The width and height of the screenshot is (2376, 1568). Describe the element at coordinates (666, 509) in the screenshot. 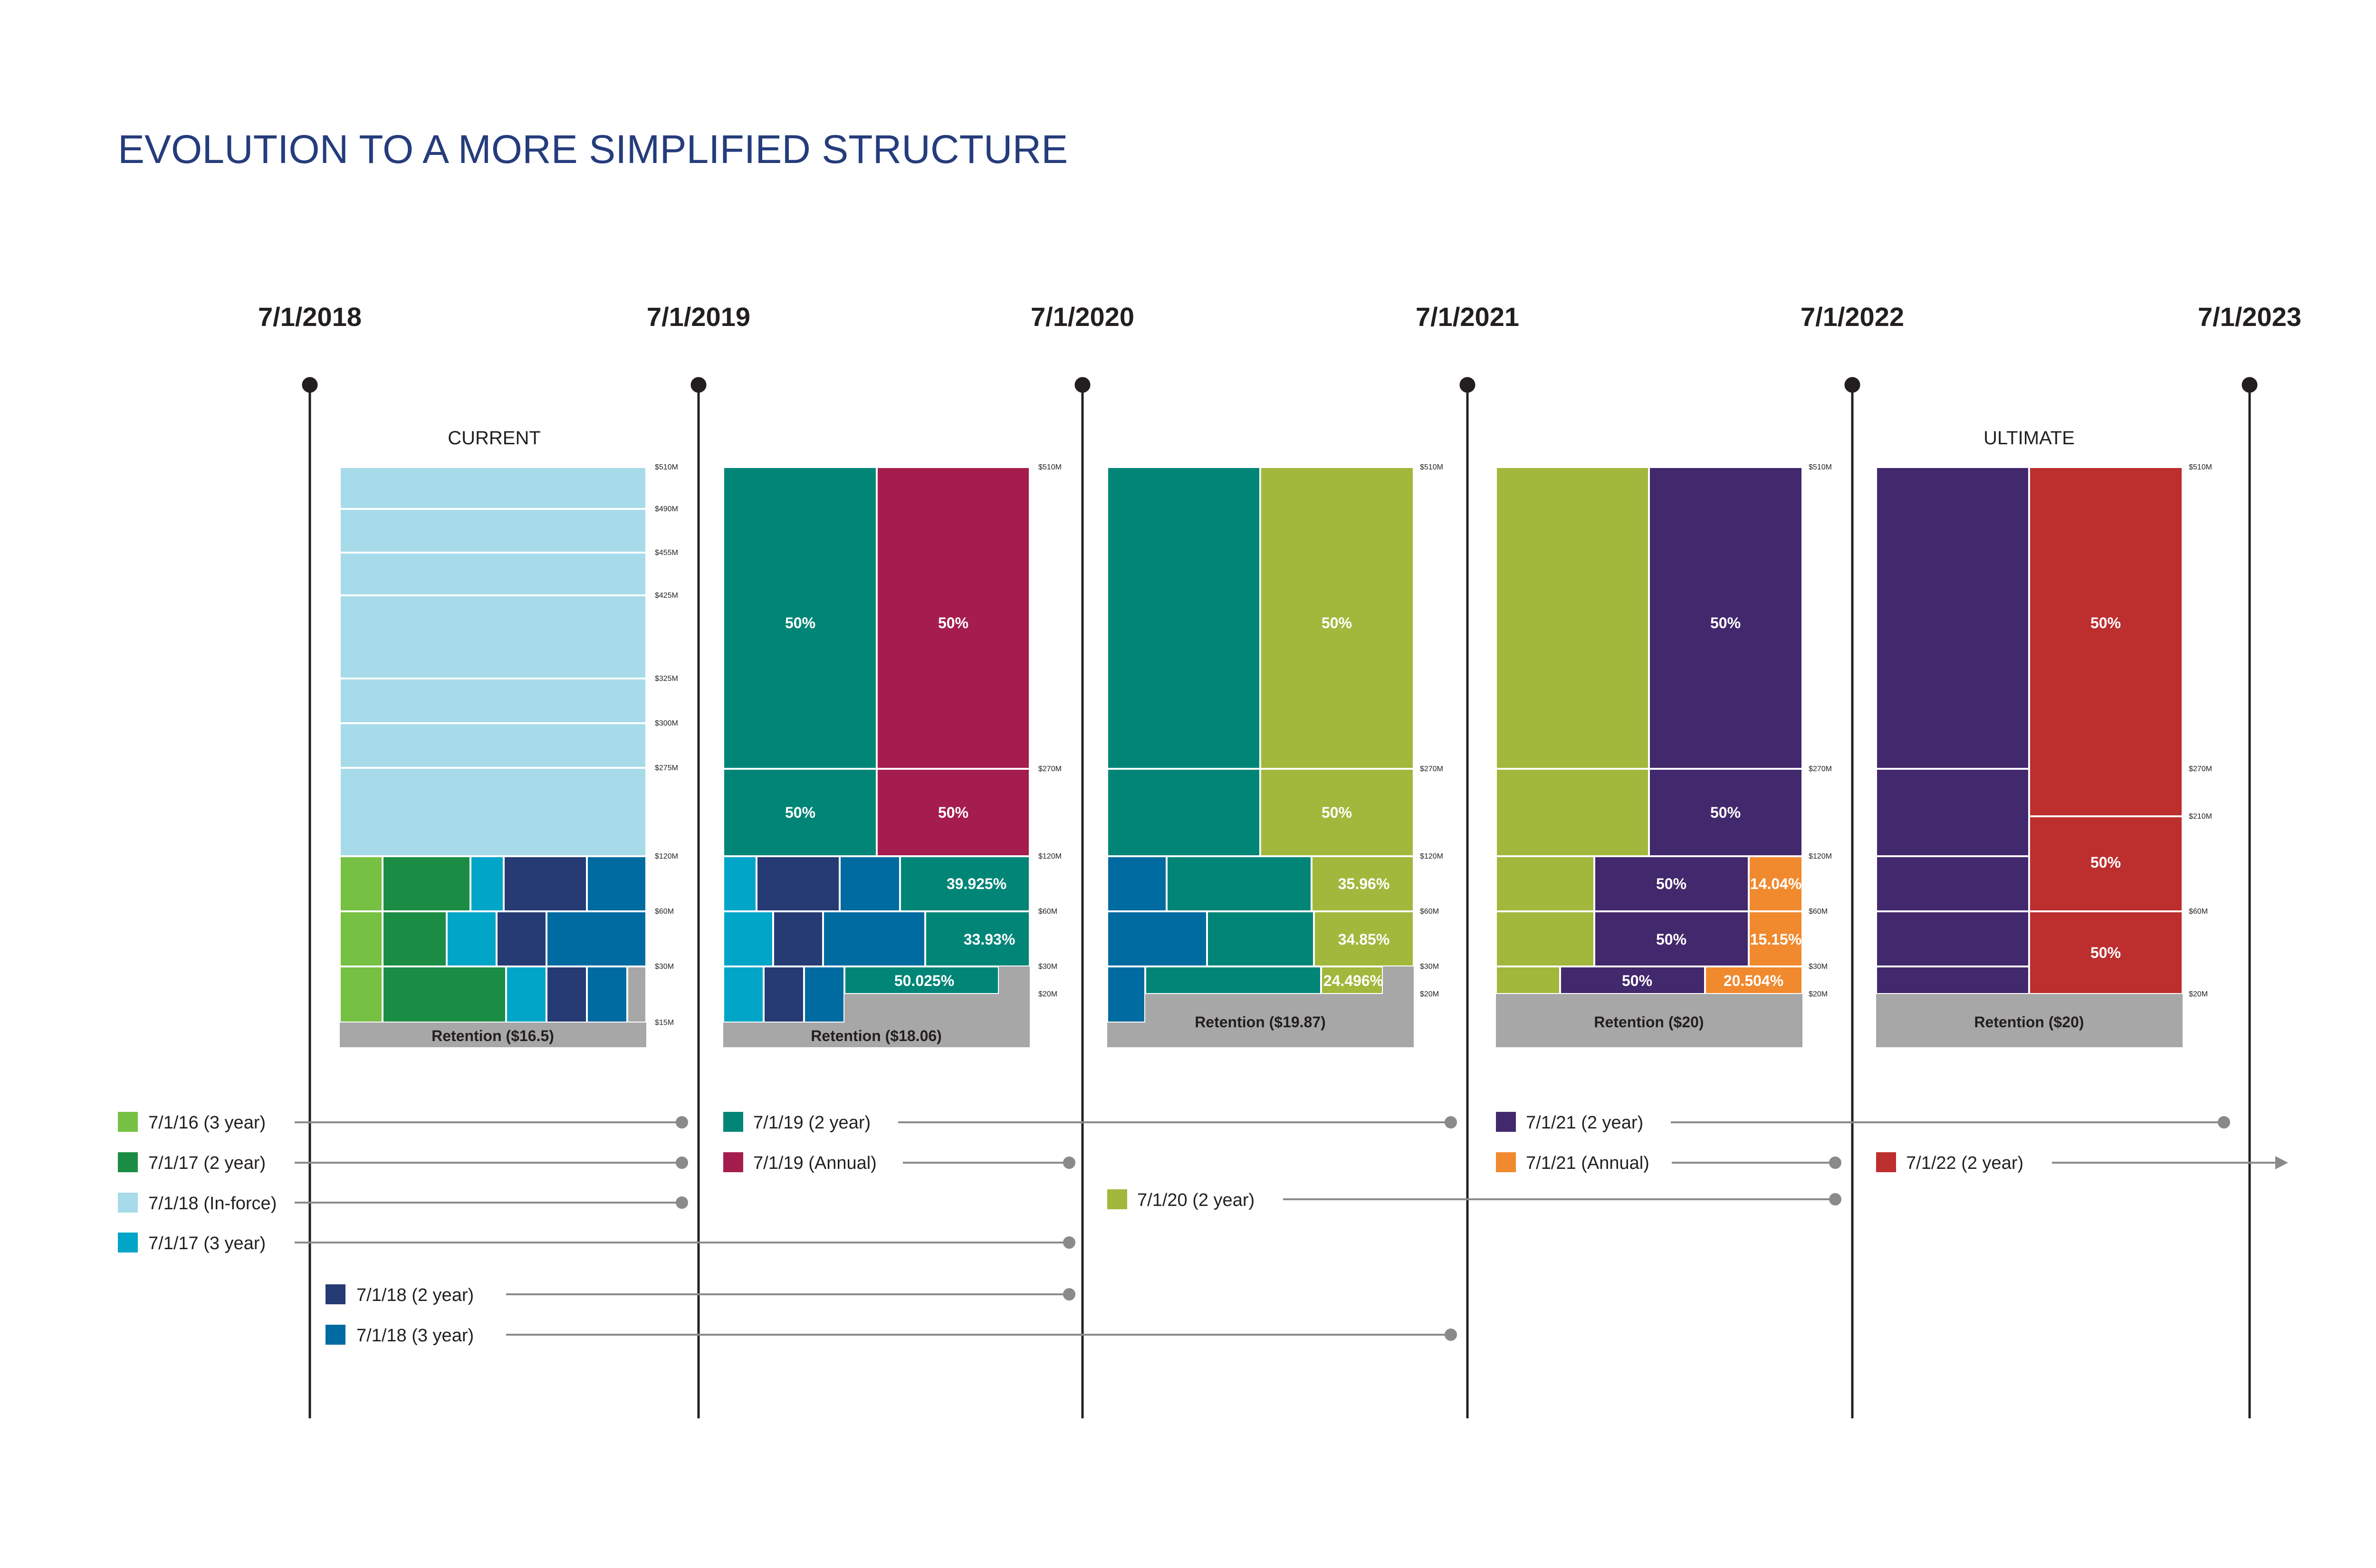

I see `axis-tick-label: $490M` at that location.